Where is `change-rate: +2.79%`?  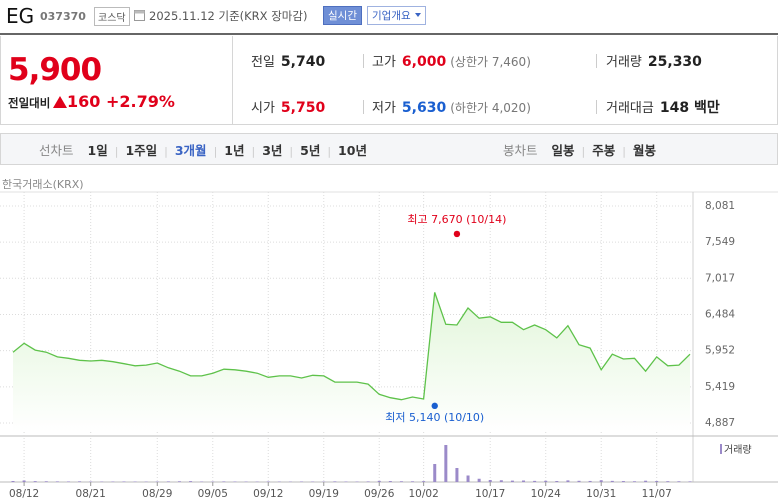 change-rate: +2.79% is located at coordinates (140, 101).